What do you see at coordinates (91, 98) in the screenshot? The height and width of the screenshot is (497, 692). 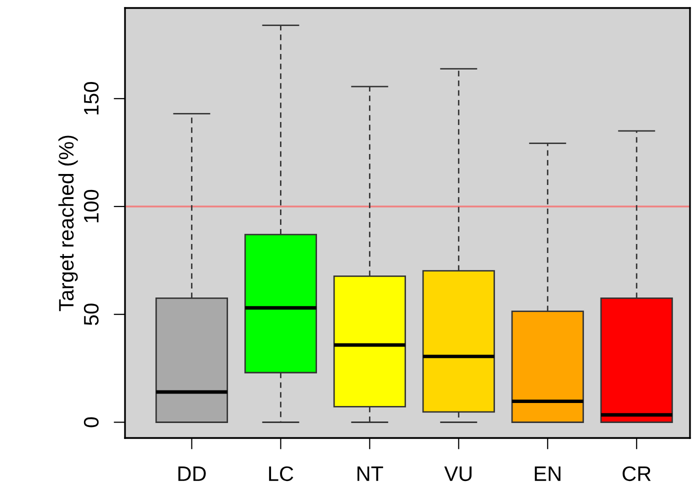 I see `y-tick-label: 150` at bounding box center [91, 98].